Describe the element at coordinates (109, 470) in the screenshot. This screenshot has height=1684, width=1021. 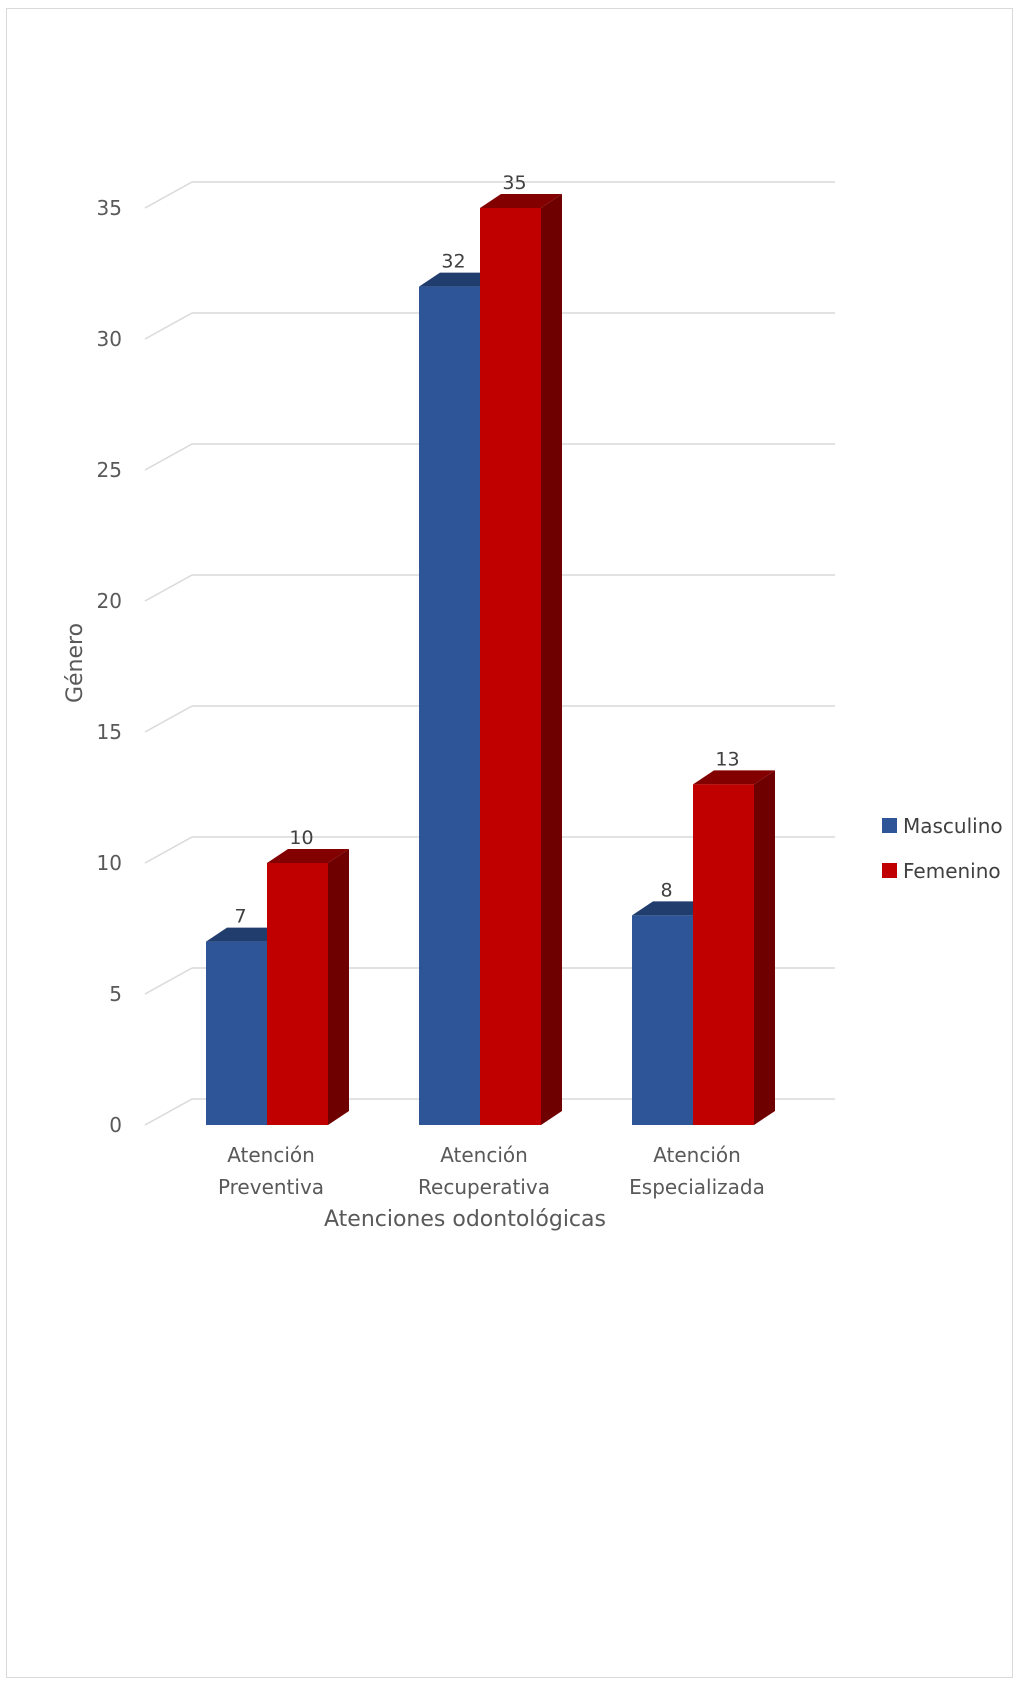
I see `y-tick-label: 25` at that location.